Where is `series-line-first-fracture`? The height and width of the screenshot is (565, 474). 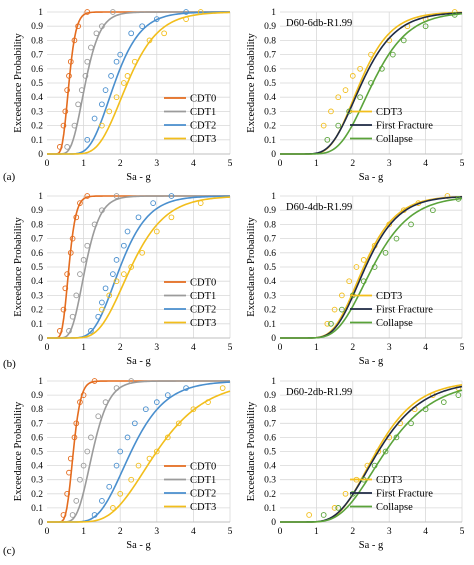
series-line-first-fracture is located at coordinates (371, 454).